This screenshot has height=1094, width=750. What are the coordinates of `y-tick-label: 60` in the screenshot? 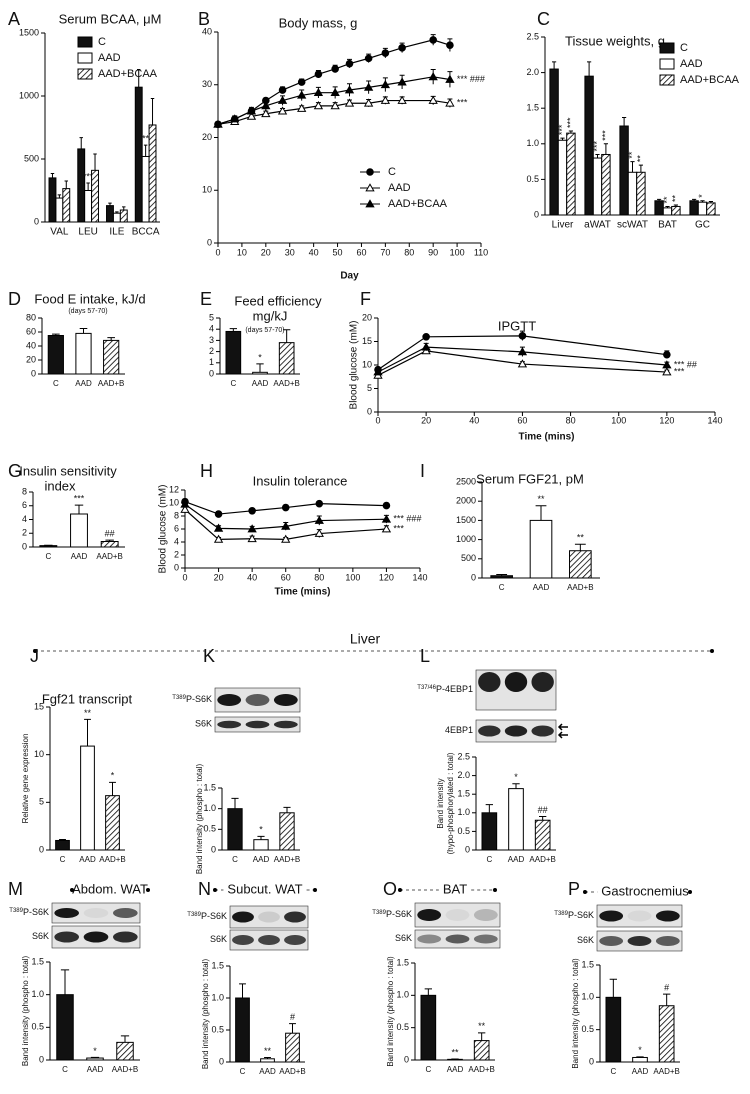 It's located at (31, 331).